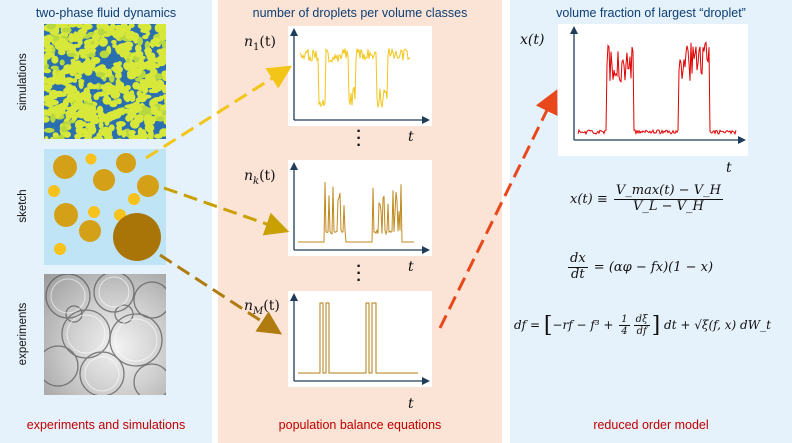 The height and width of the screenshot is (443, 792). What do you see at coordinates (653, 267) in the screenshot?
I see `equation-2-rhs: = (αφ − fx)(1 − x)` at bounding box center [653, 267].